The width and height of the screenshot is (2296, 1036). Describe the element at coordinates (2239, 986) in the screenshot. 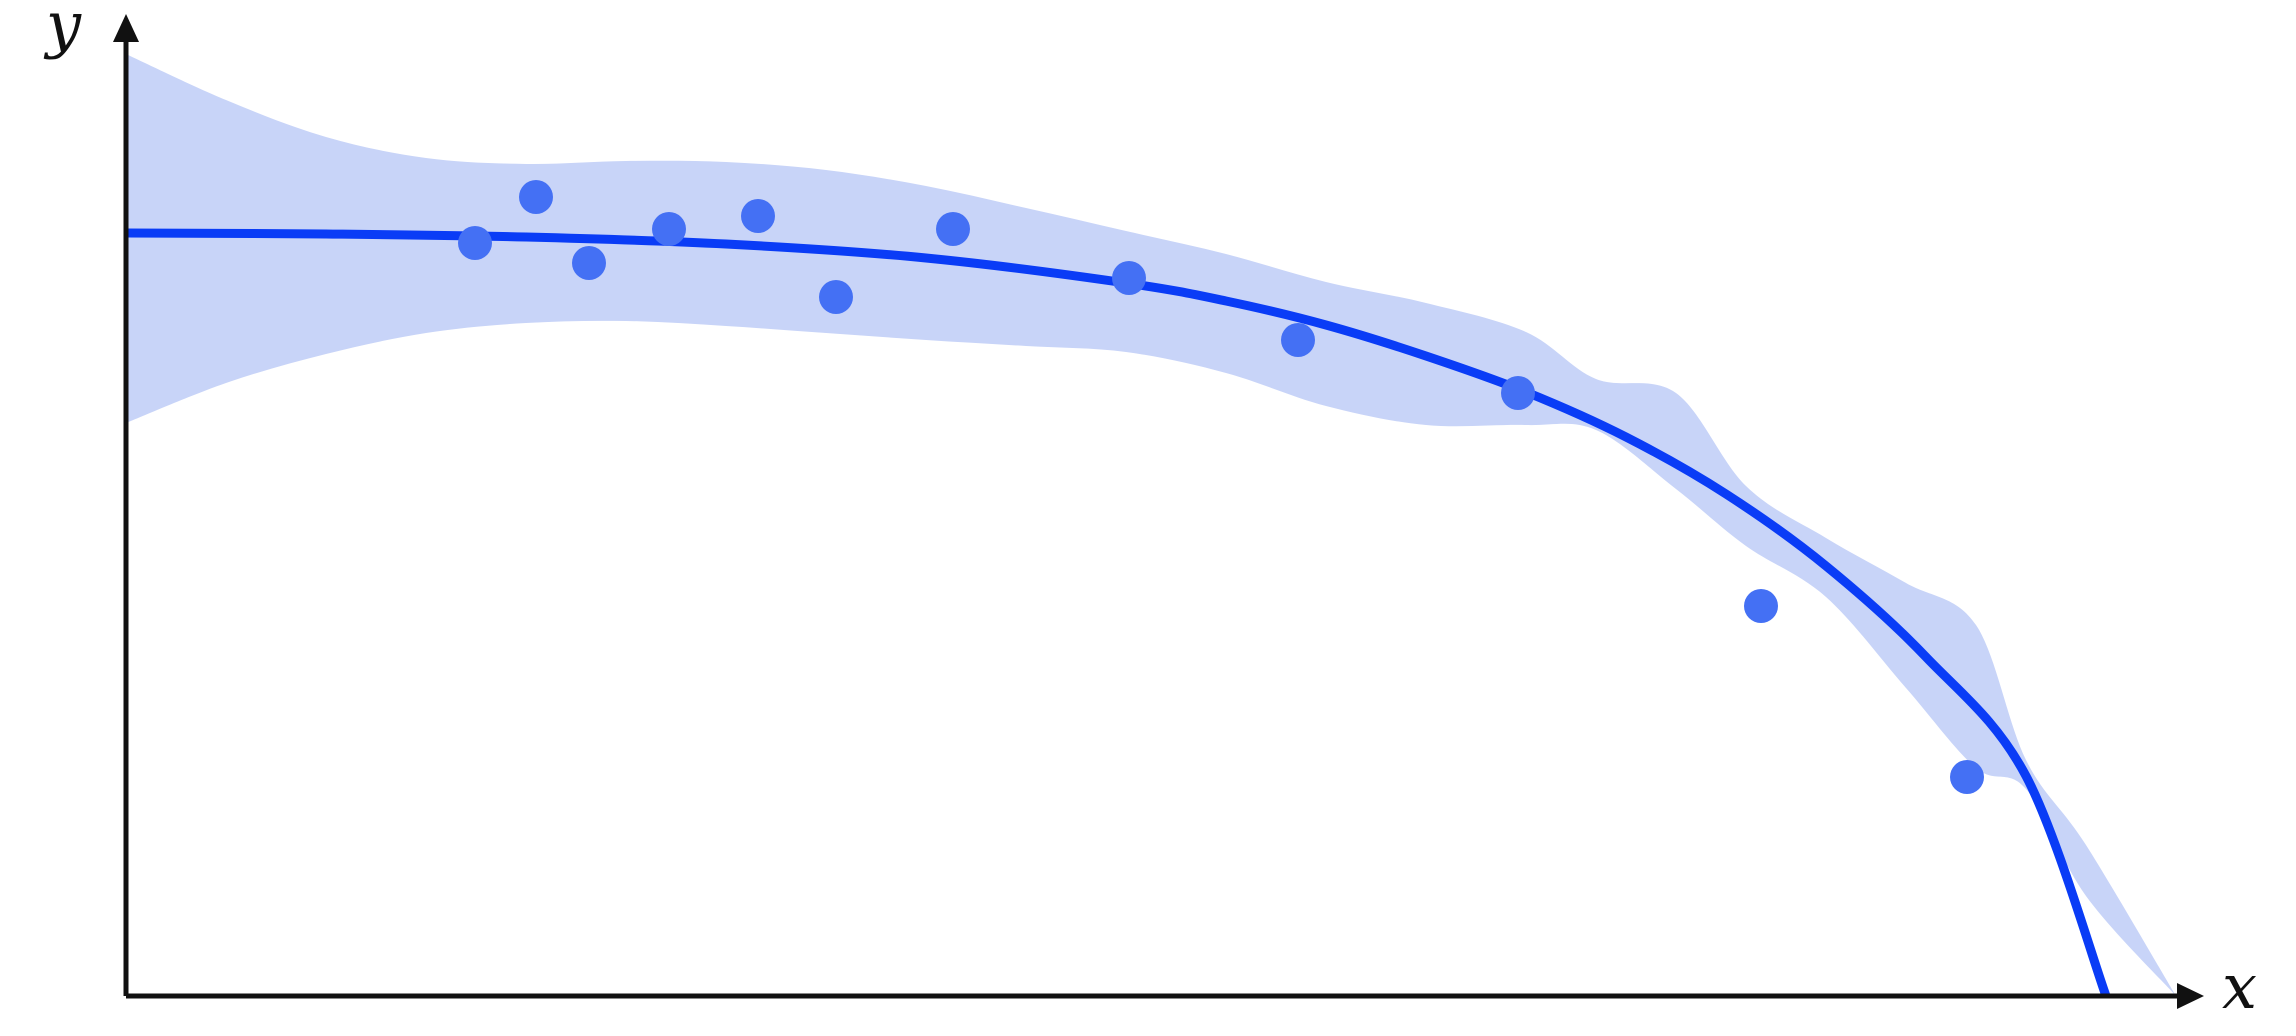

I see `x-axis-label: x` at that location.